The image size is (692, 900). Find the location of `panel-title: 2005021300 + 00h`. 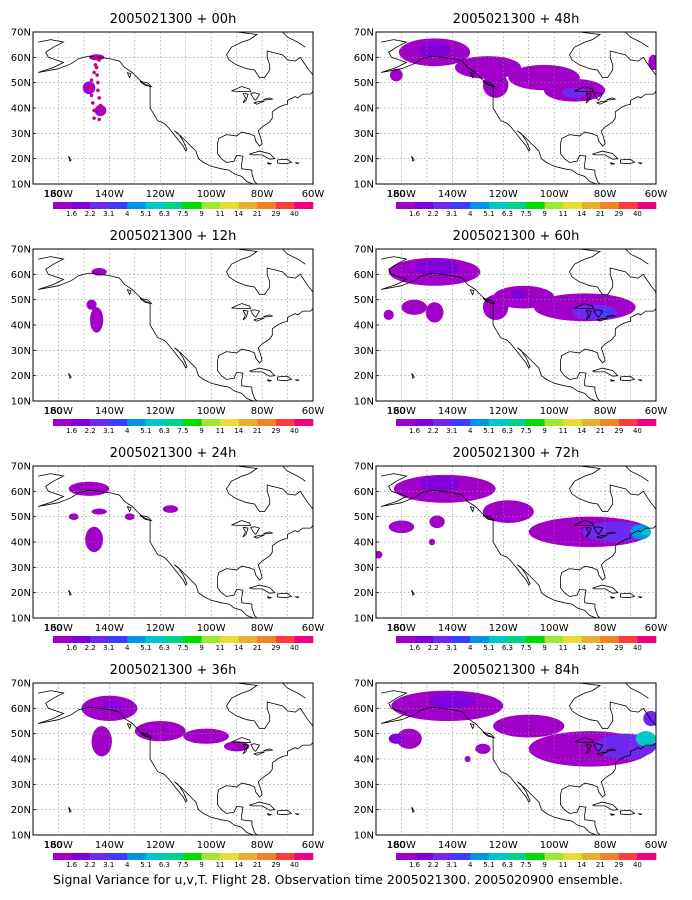

panel-title: 2005021300 + 00h is located at coordinates (173, 19).